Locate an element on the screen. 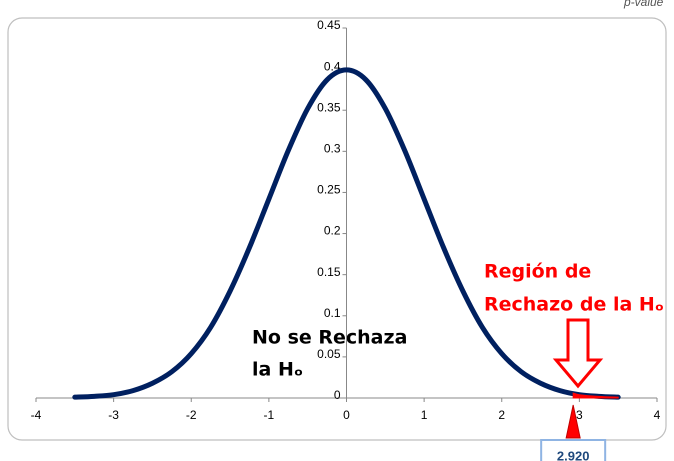 The width and height of the screenshot is (674, 461). y-tick-label: 0.45 is located at coordinates (329, 25).